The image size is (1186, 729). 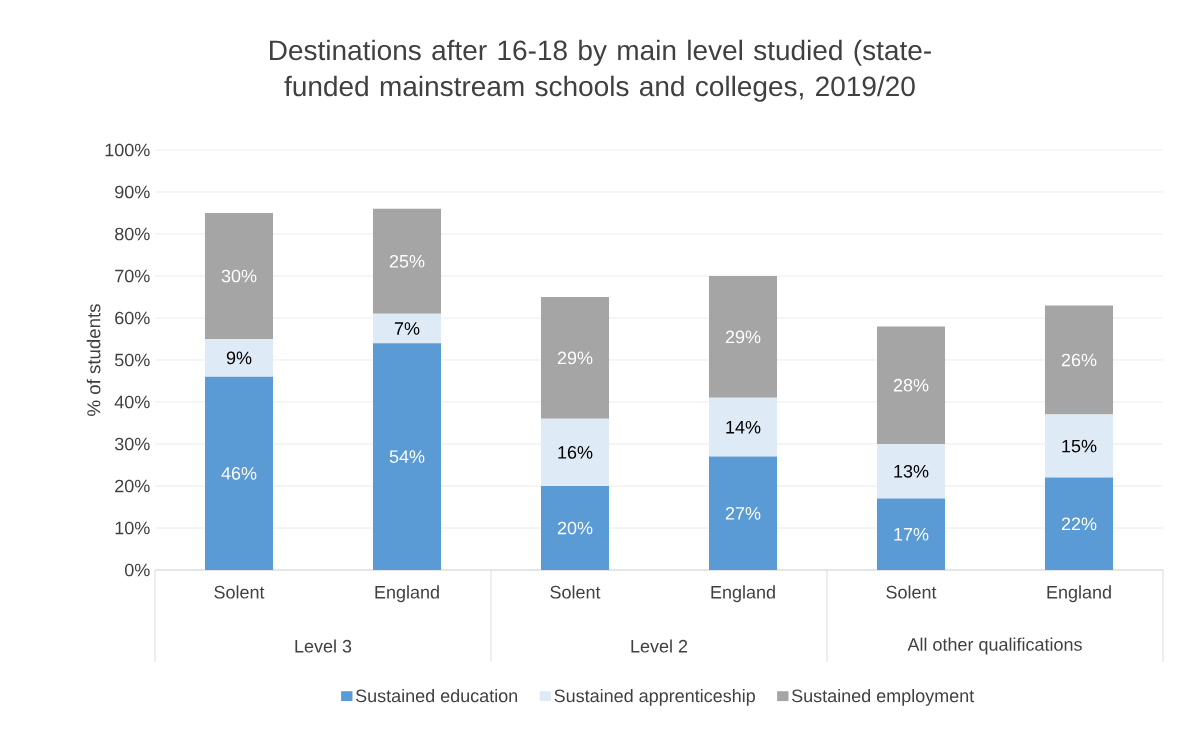 I want to click on data-label: 16%, so click(x=575, y=452).